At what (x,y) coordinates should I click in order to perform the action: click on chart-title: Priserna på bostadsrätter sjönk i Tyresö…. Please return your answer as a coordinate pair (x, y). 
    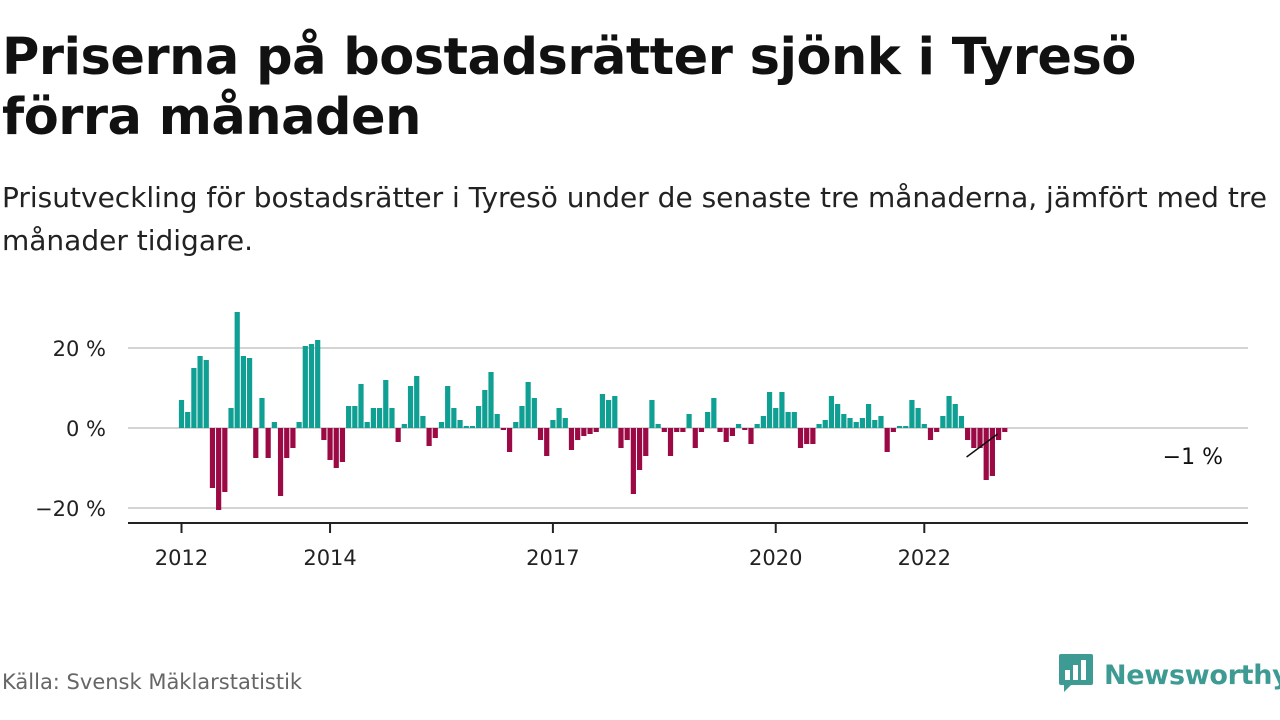
    Looking at the image, I should click on (569, 87).